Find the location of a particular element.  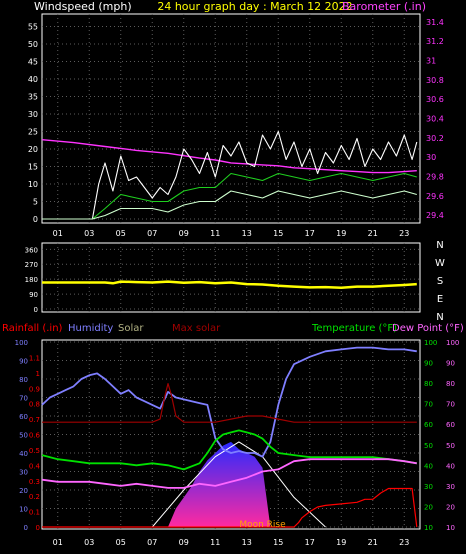

series-maxsolar is located at coordinates (229, 403).